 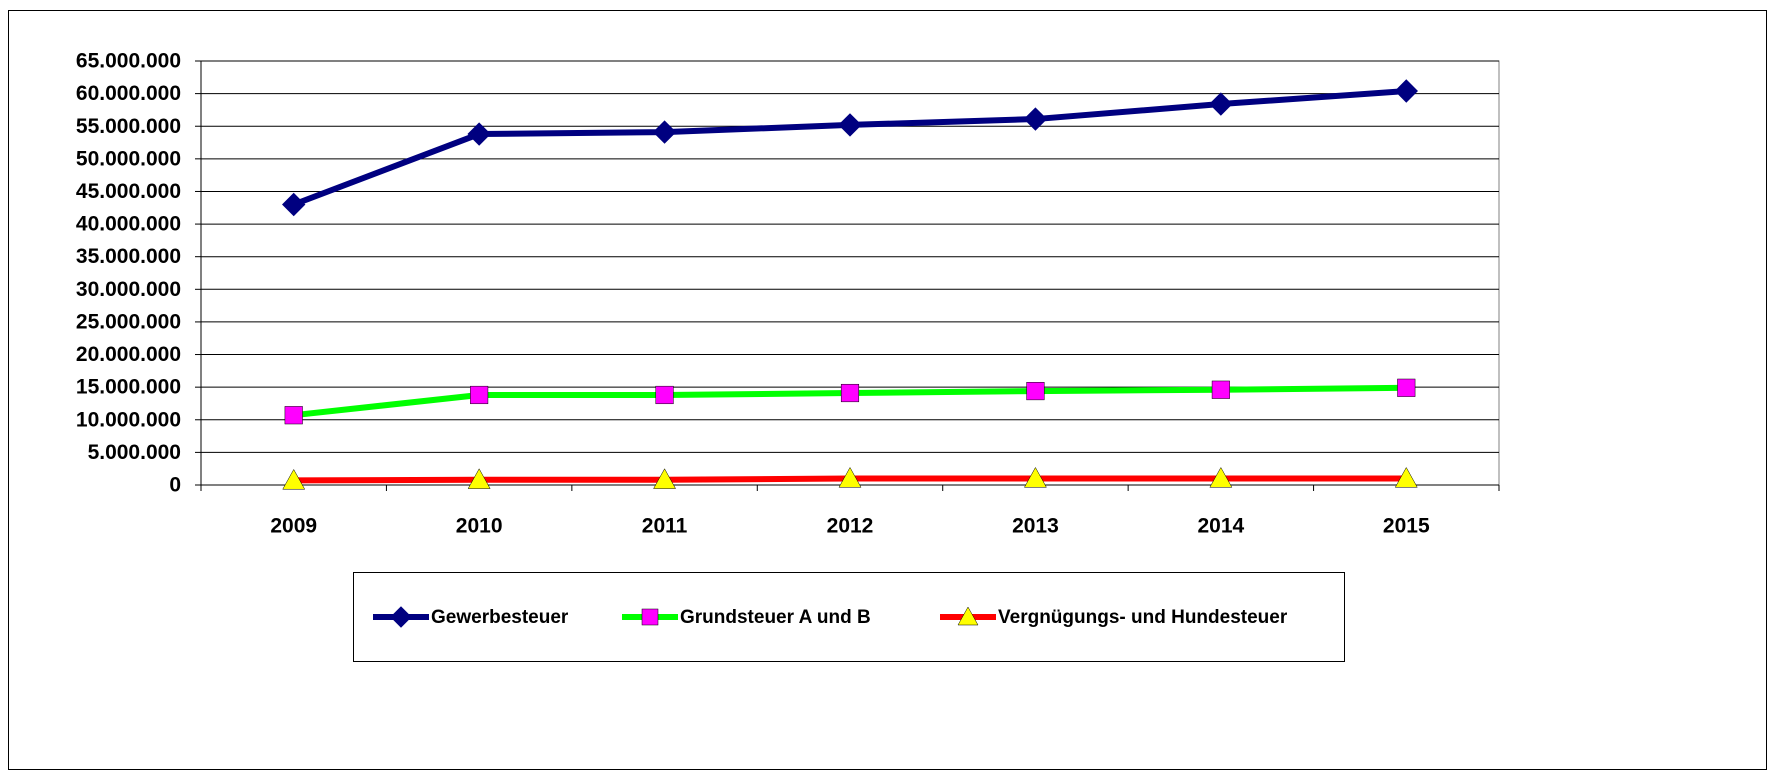 What do you see at coordinates (128, 256) in the screenshot?
I see `y-tick-label: 35.000.000` at bounding box center [128, 256].